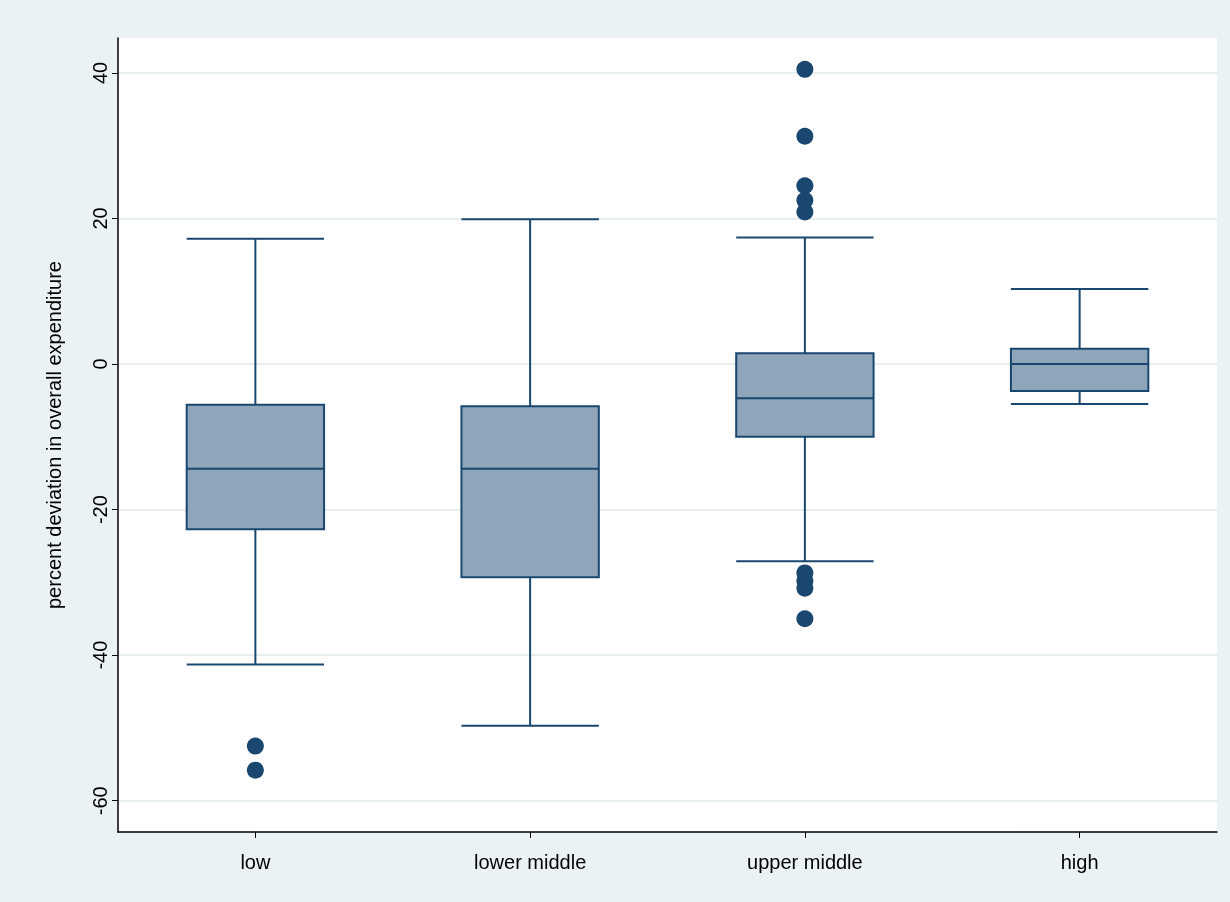 This screenshot has width=1230, height=902. What do you see at coordinates (100, 655) in the screenshot?
I see `y-tick-label: -40` at bounding box center [100, 655].